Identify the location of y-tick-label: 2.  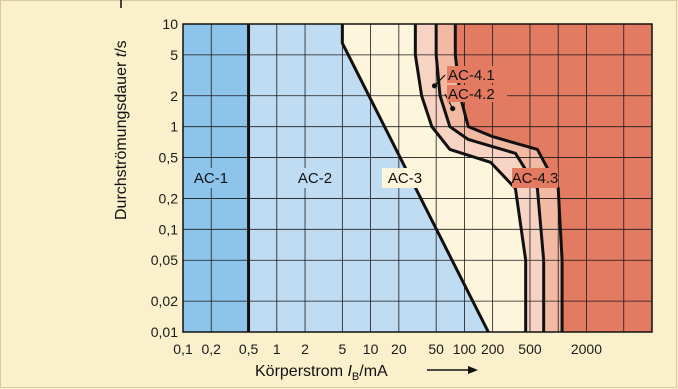
(174, 96).